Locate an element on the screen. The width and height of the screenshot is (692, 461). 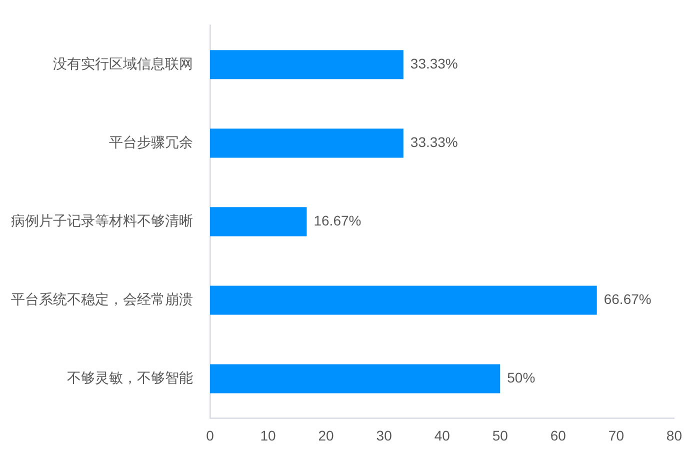
y-tick-label: 平台系统不稳定，会经常崩溃 is located at coordinates (102, 299).